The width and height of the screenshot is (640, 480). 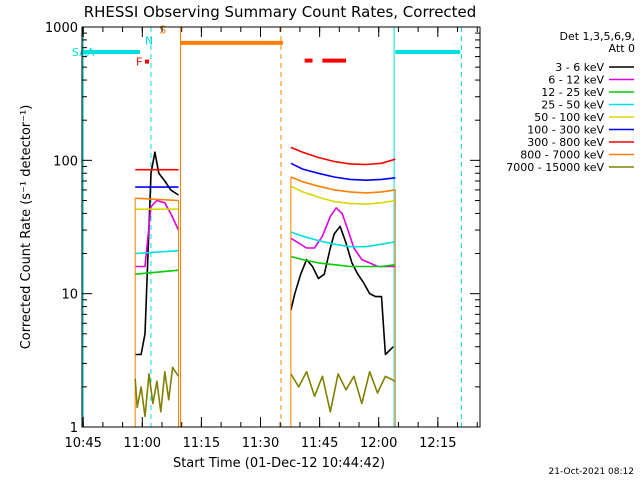 I want to click on legend-label-50-100-kev: 50 - 100 keV, so click(x=569, y=117).